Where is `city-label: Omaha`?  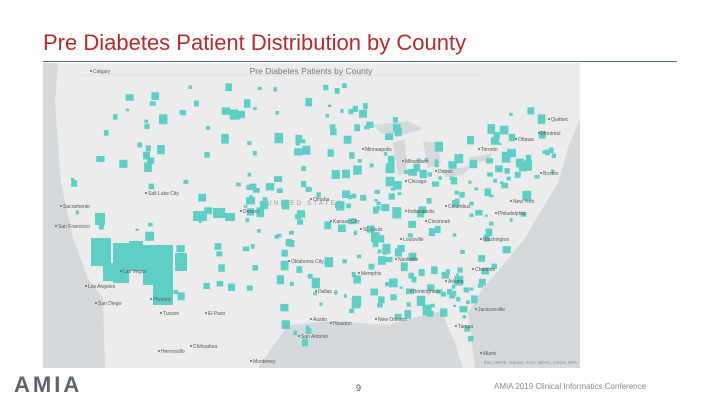 city-label: Omaha is located at coordinates (321, 200).